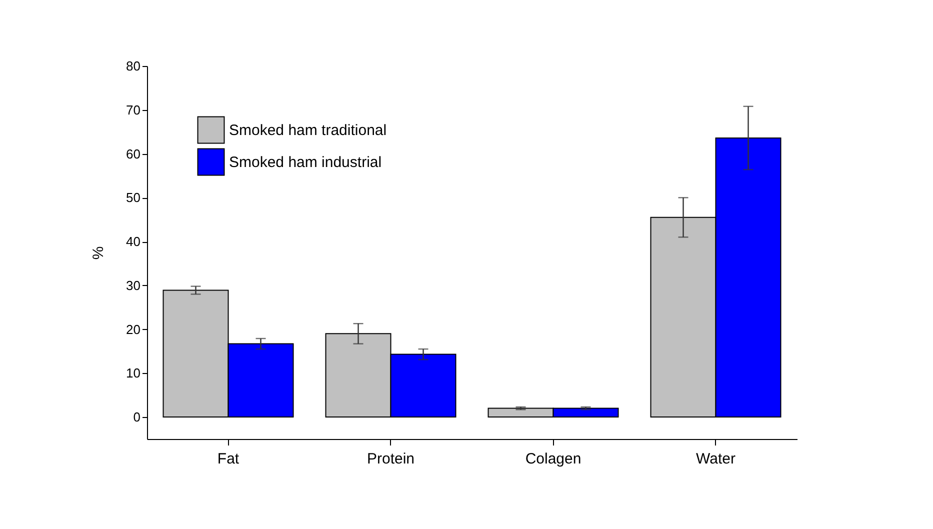 The image size is (933, 529). I want to click on y-tick-label: 80, so click(133, 66).